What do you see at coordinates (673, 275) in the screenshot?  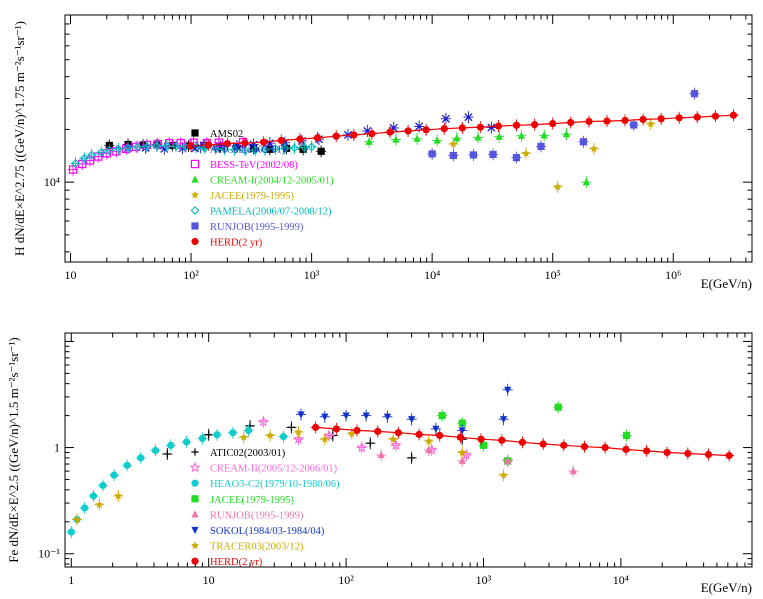 I see `x-tick-label: 10⁶` at bounding box center [673, 275].